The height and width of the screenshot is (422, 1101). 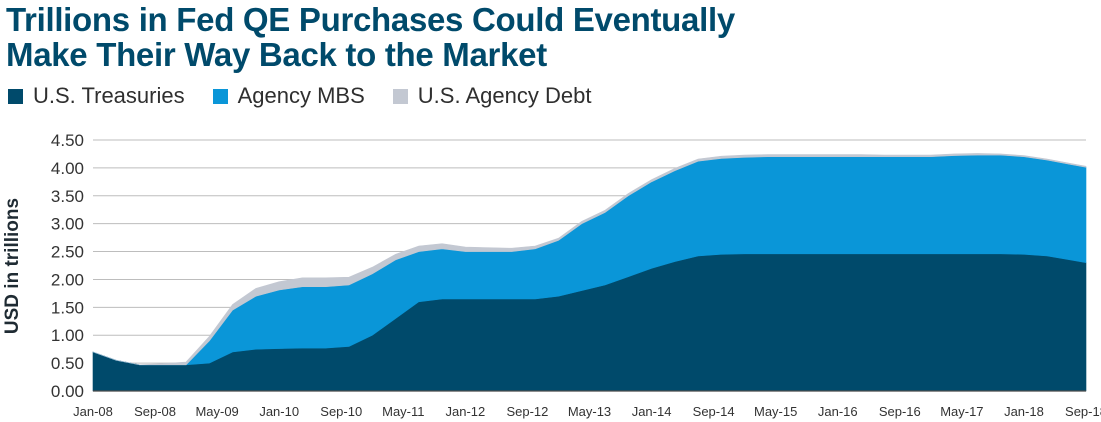 I want to click on x-tick-label: May-17, so click(x=961, y=411).